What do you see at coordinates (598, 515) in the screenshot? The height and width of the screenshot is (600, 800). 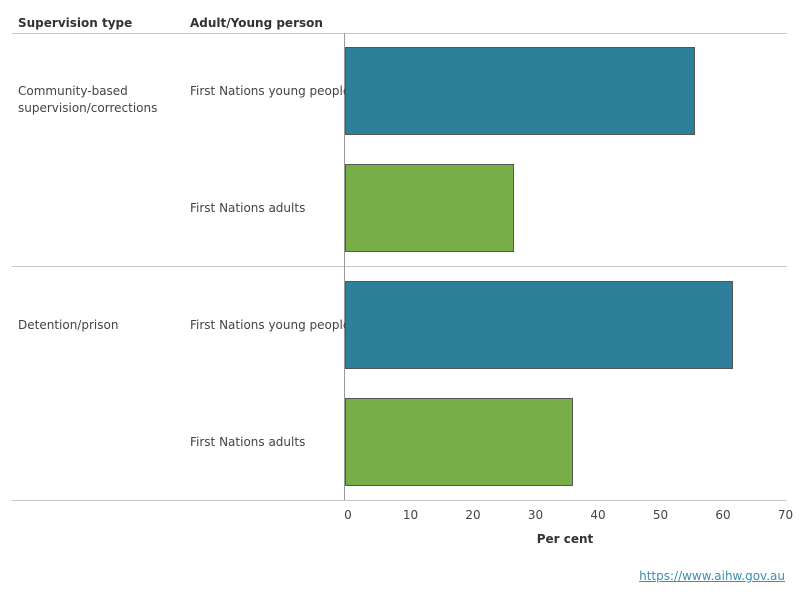 I see `x-tick-label: 40` at bounding box center [598, 515].